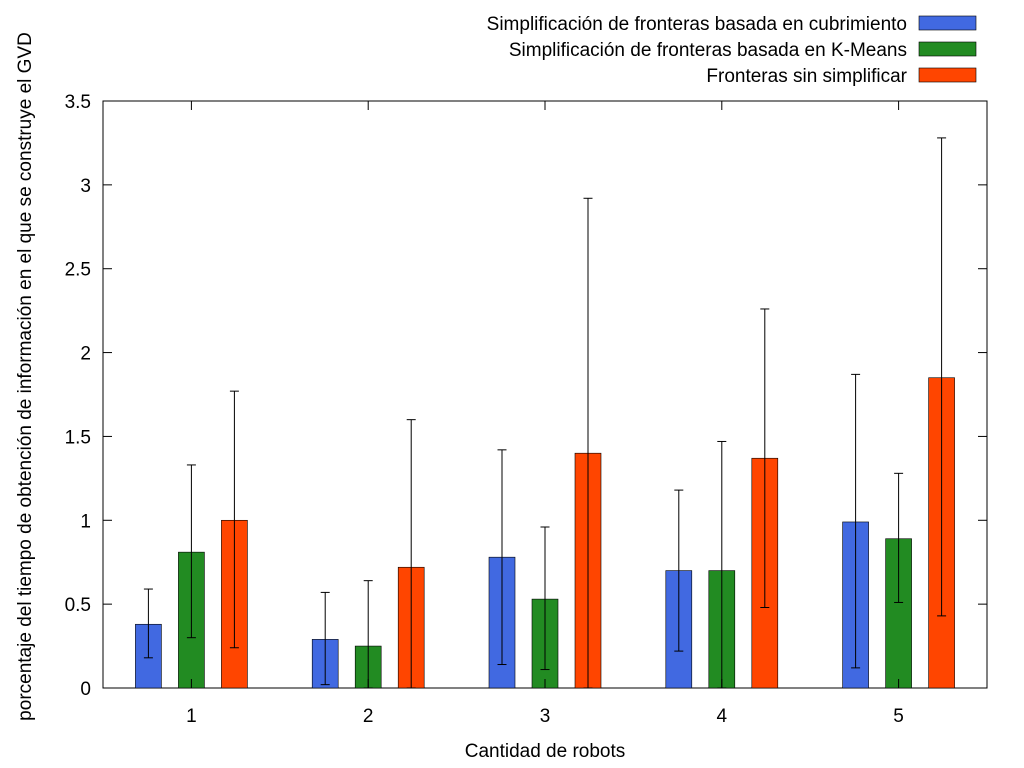 This screenshot has width=1024, height=768. I want to click on x-tick-label: 1, so click(191, 716).